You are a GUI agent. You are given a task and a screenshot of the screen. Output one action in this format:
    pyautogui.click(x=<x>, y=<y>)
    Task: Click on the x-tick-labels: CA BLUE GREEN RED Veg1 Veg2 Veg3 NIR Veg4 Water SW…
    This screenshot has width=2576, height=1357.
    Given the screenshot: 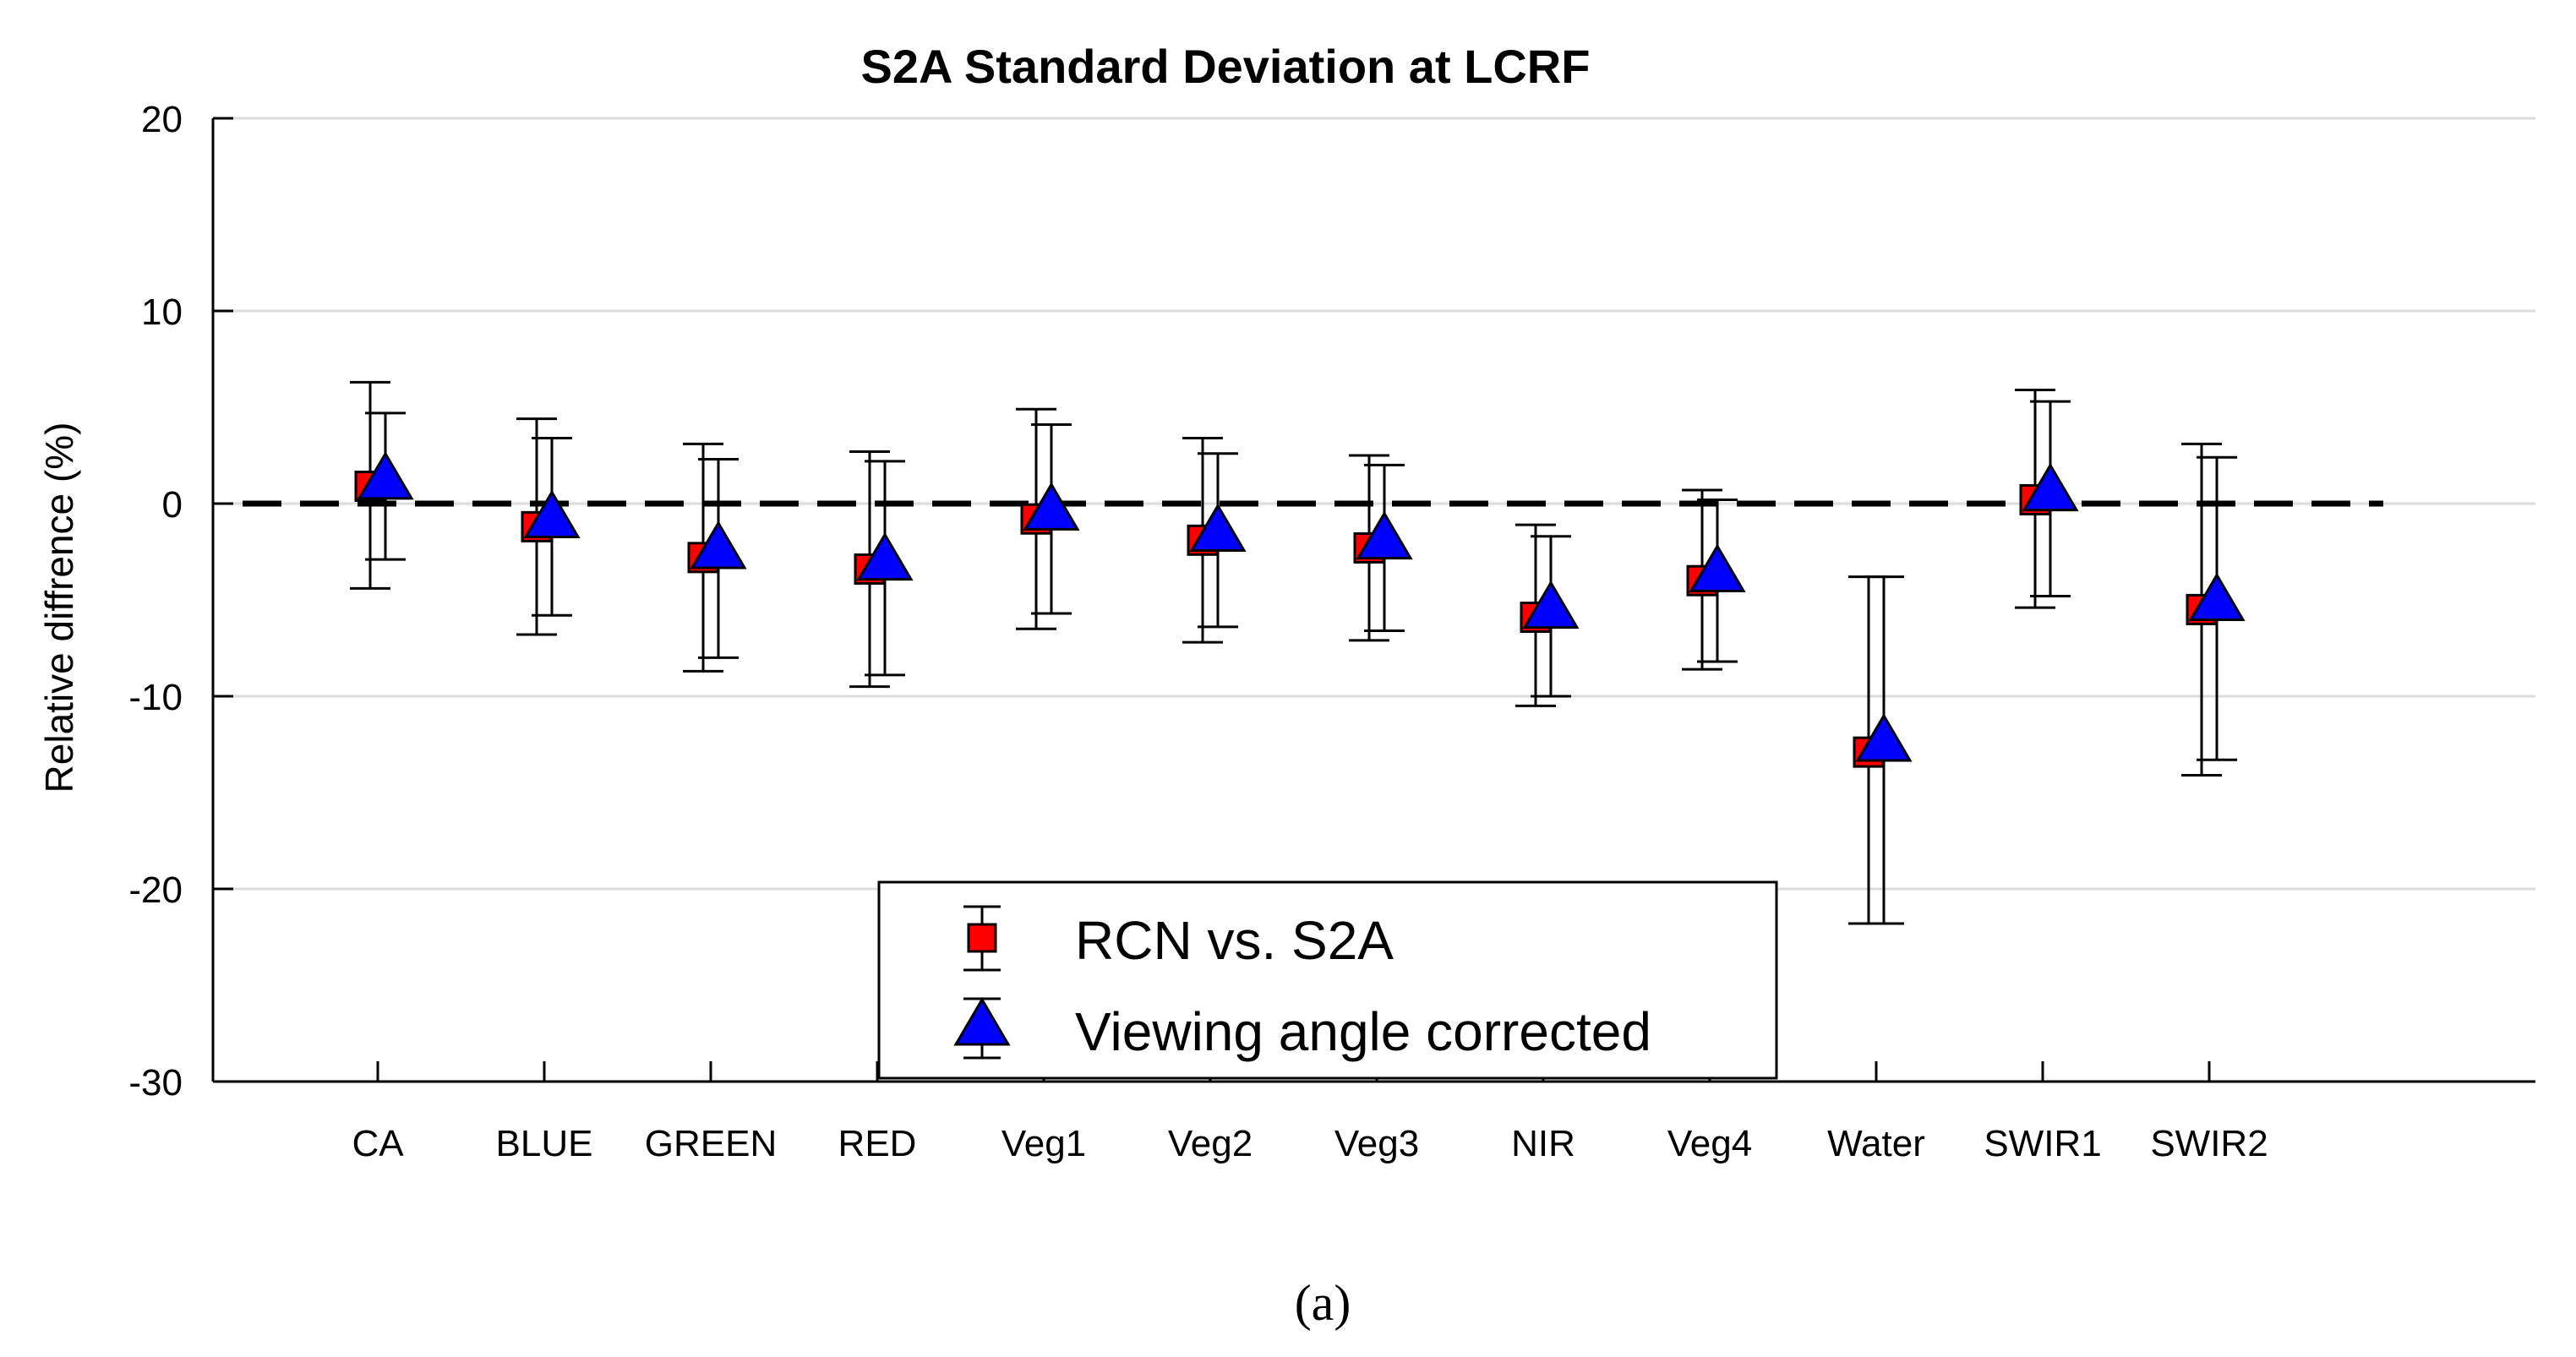 What is the action you would take?
    pyautogui.click(x=1310, y=1143)
    